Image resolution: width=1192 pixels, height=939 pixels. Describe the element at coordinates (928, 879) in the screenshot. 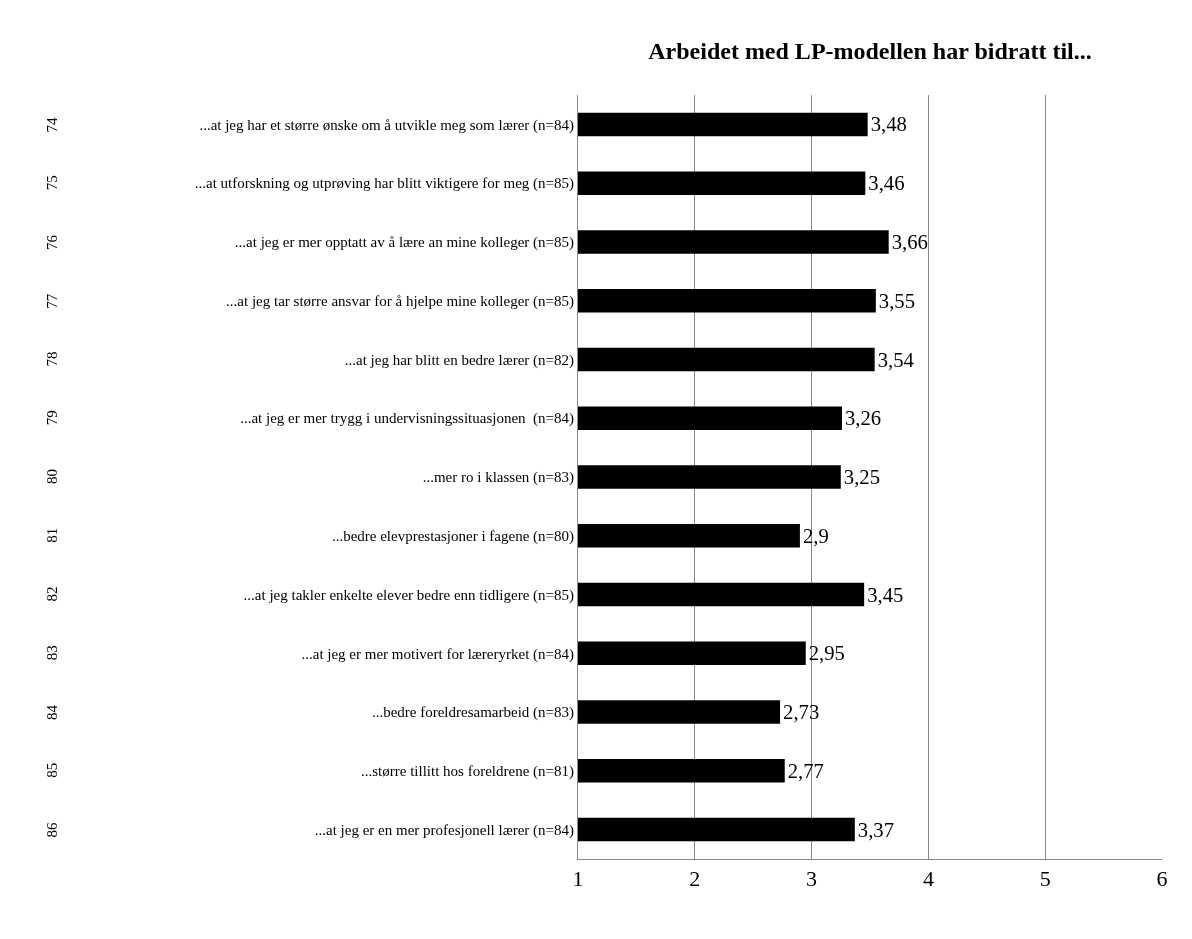

I see `x-tick-label: 4` at that location.